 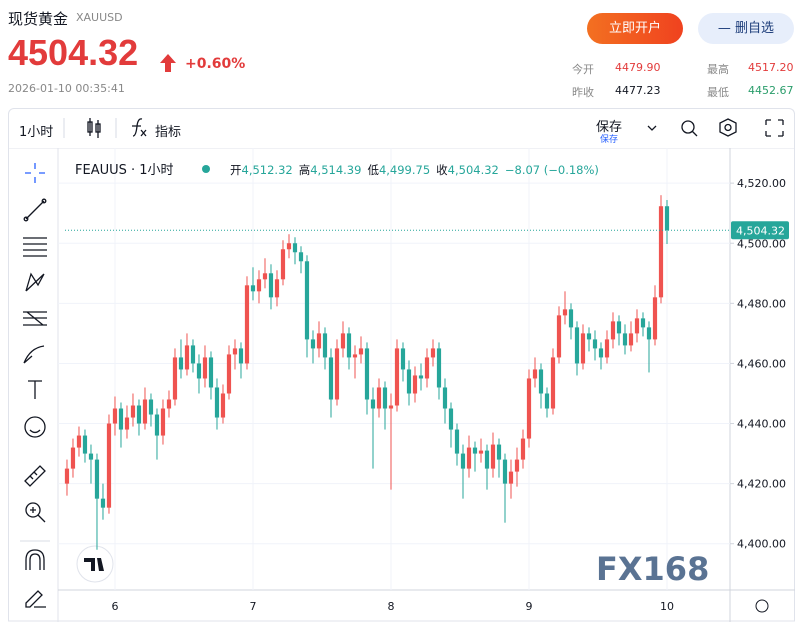 What do you see at coordinates (215, 64) in the screenshot?
I see `price-change: +0.60%` at bounding box center [215, 64].